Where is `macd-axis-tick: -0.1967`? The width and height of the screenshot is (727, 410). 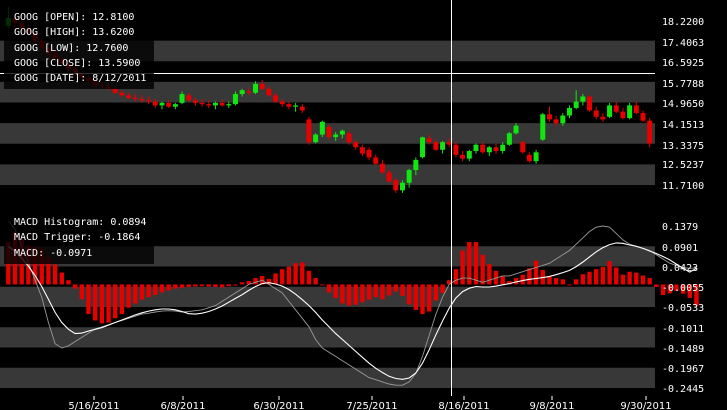 macd-axis-tick: -0.1967 is located at coordinates (683, 369).